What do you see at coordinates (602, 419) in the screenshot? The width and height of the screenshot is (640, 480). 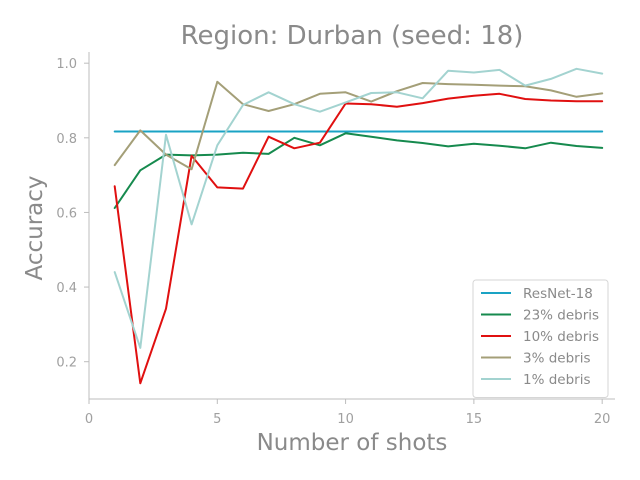 I see `x-tick-label: 20` at bounding box center [602, 419].